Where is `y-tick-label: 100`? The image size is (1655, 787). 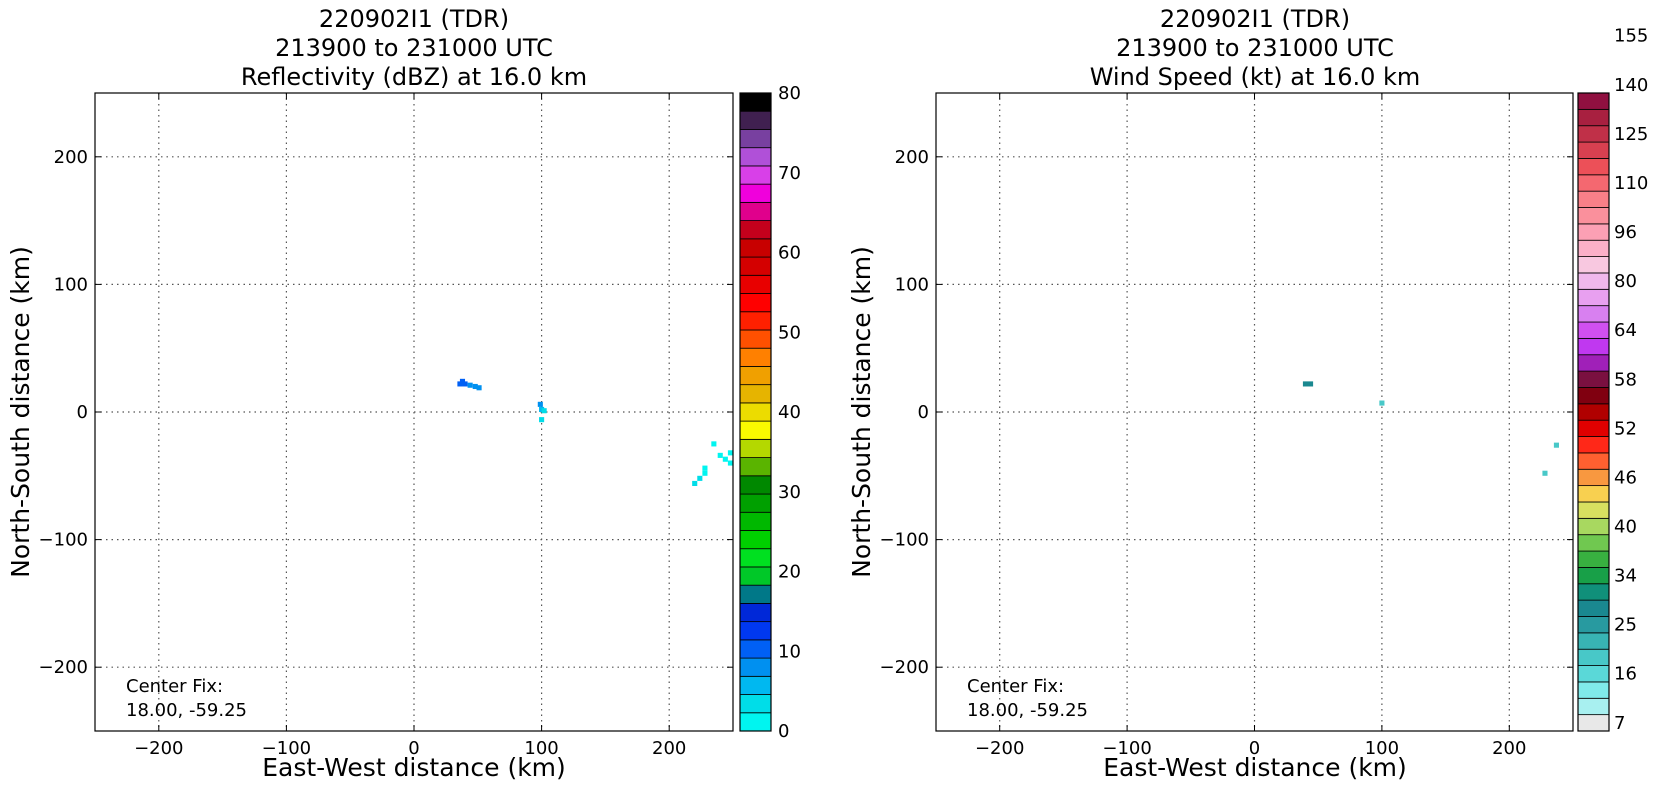 y-tick-label: 100 is located at coordinates (912, 284).